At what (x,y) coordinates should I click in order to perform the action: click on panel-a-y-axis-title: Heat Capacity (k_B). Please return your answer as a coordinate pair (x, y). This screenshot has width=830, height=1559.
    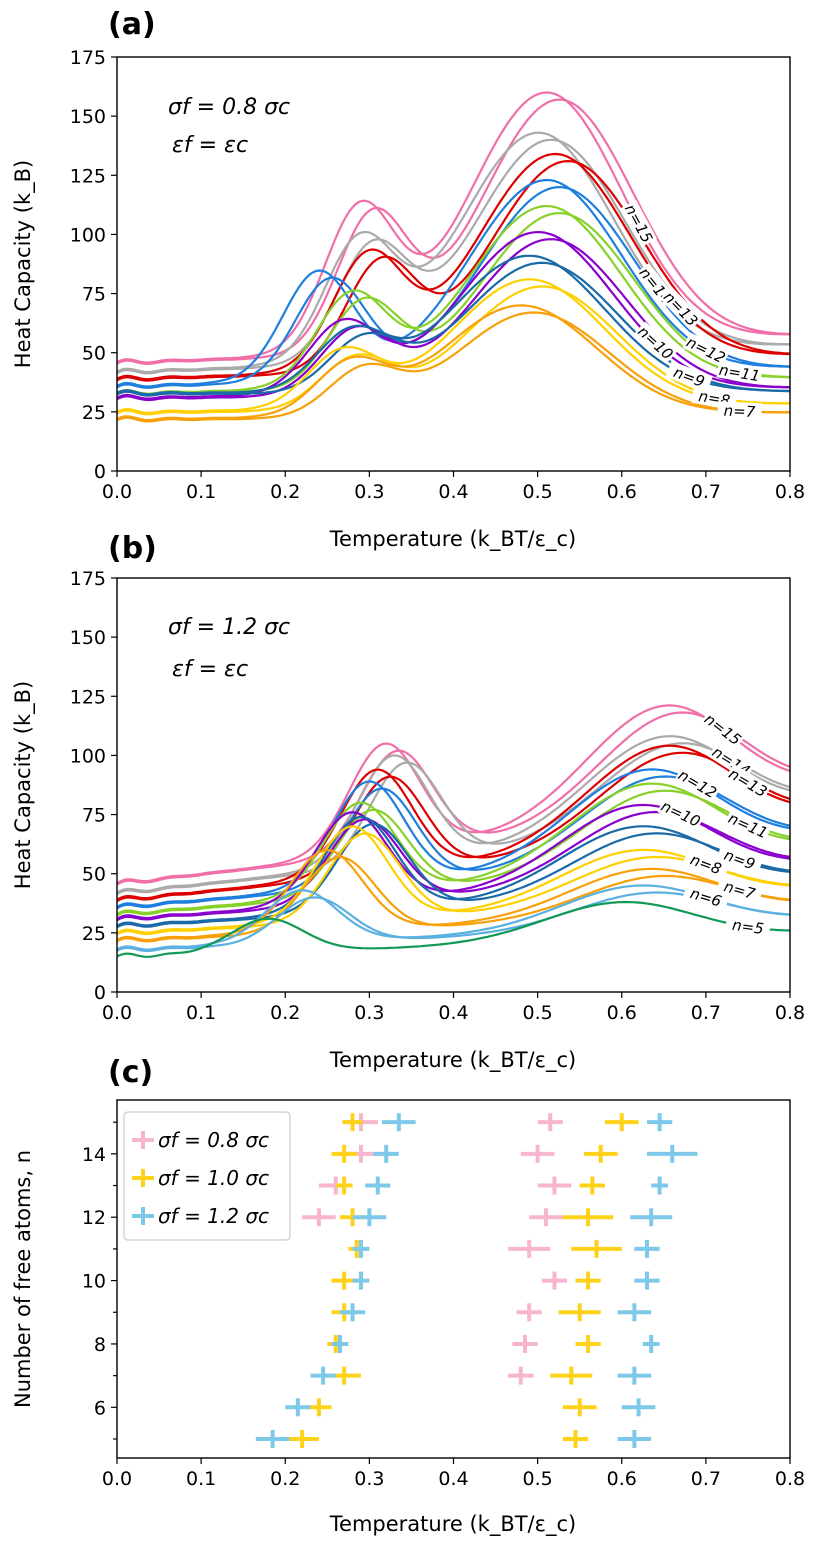
    Looking at the image, I should click on (23, 264).